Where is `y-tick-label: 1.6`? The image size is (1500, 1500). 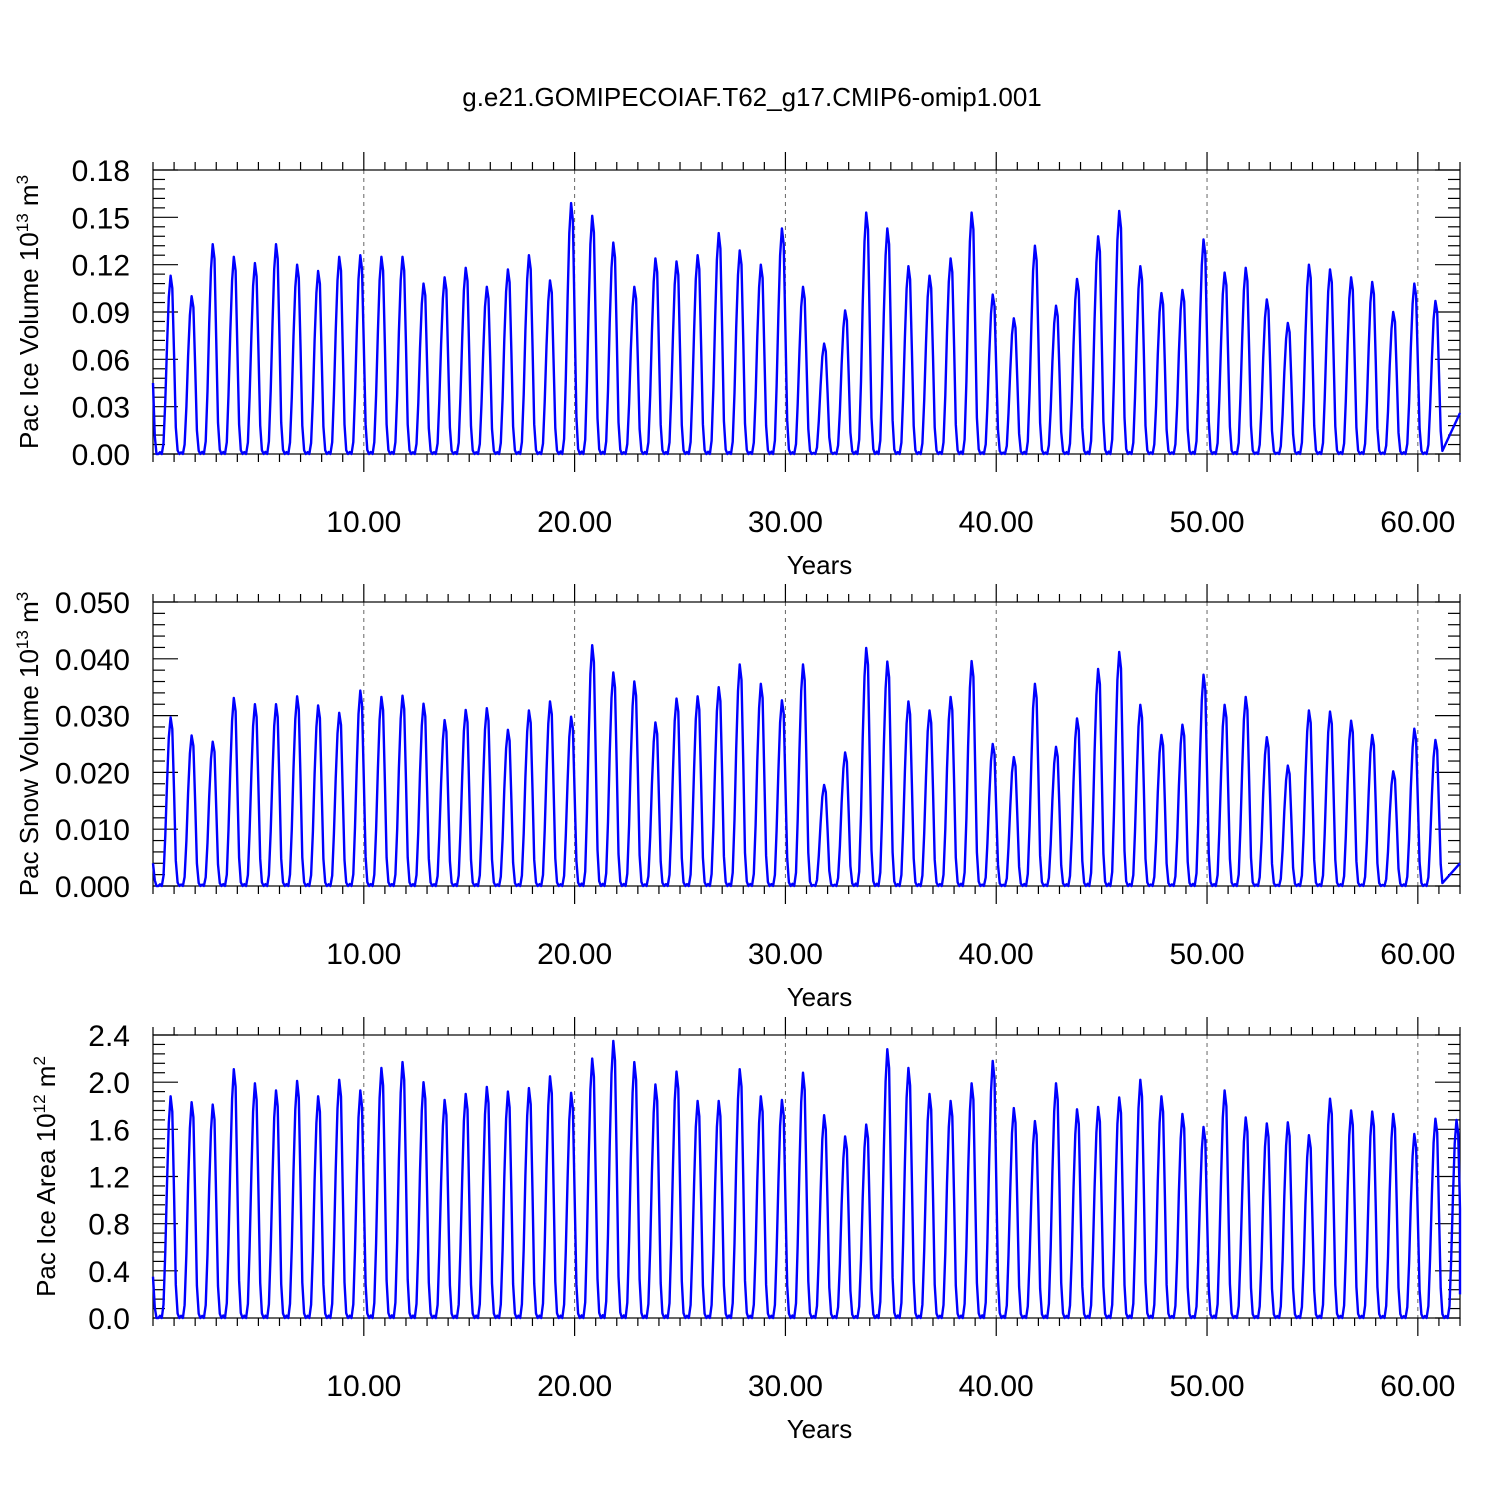
y-tick-label: 1.6 is located at coordinates (109, 1130).